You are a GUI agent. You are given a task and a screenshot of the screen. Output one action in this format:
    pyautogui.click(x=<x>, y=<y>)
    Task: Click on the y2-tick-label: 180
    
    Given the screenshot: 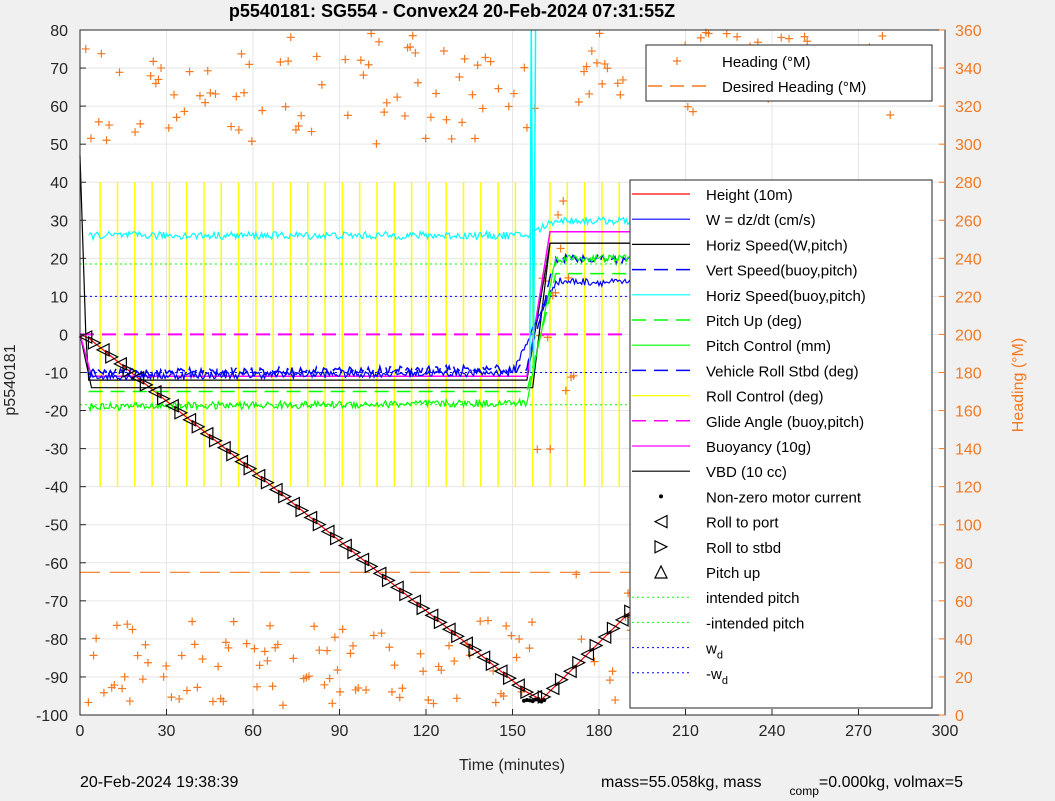 What is the action you would take?
    pyautogui.click(x=968, y=374)
    